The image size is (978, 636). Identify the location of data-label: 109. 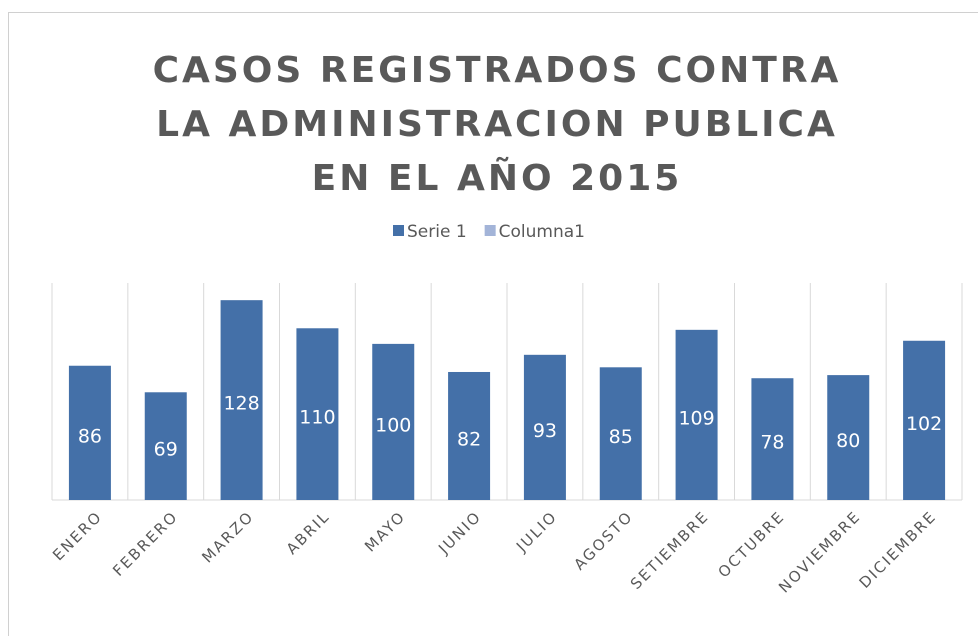
(696, 418).